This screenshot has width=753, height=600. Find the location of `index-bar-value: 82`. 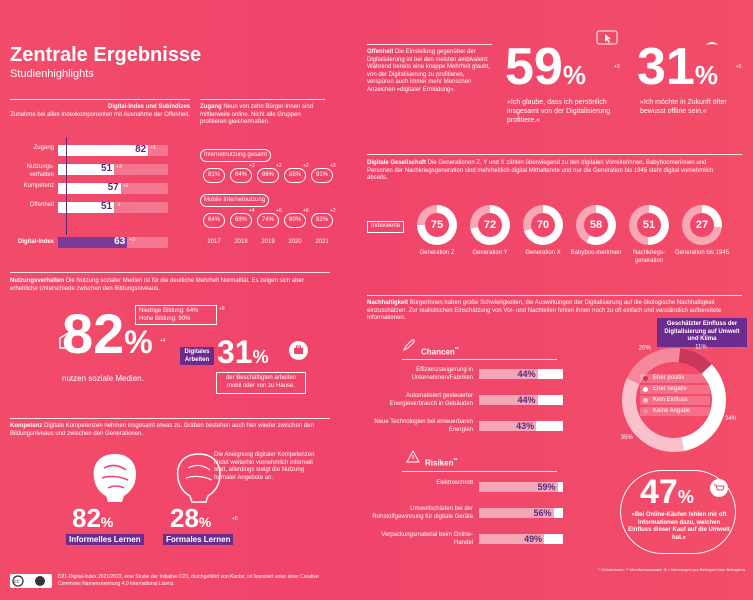

index-bar-value: 82 is located at coordinates (141, 149).